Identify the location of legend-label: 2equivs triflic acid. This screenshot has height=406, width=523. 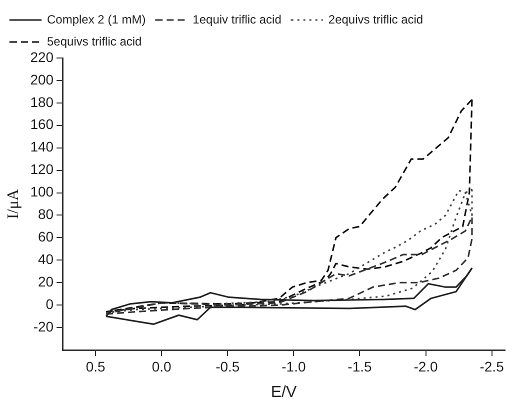
(376, 19).